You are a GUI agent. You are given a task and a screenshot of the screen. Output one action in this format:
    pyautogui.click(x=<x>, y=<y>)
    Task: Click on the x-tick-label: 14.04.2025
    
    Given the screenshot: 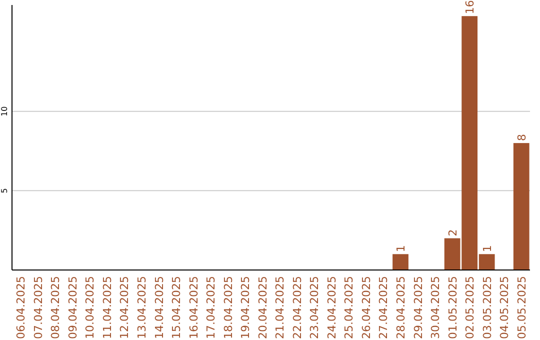 What is the action you would take?
    pyautogui.click(x=159, y=307)
    